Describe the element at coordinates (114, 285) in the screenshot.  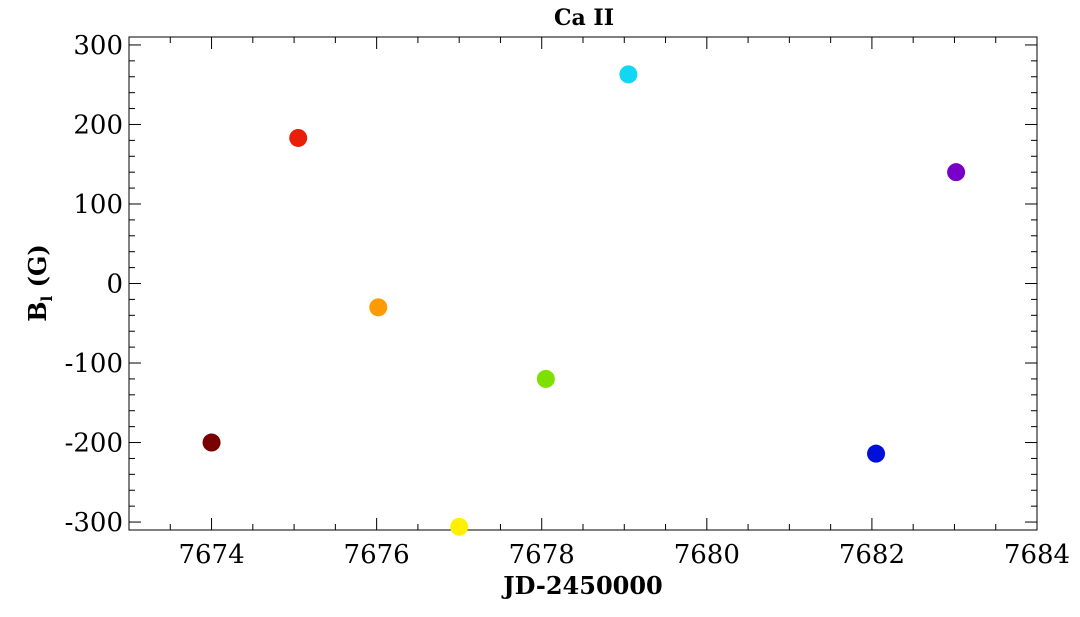
I see `y-tick-label: 0` at that location.